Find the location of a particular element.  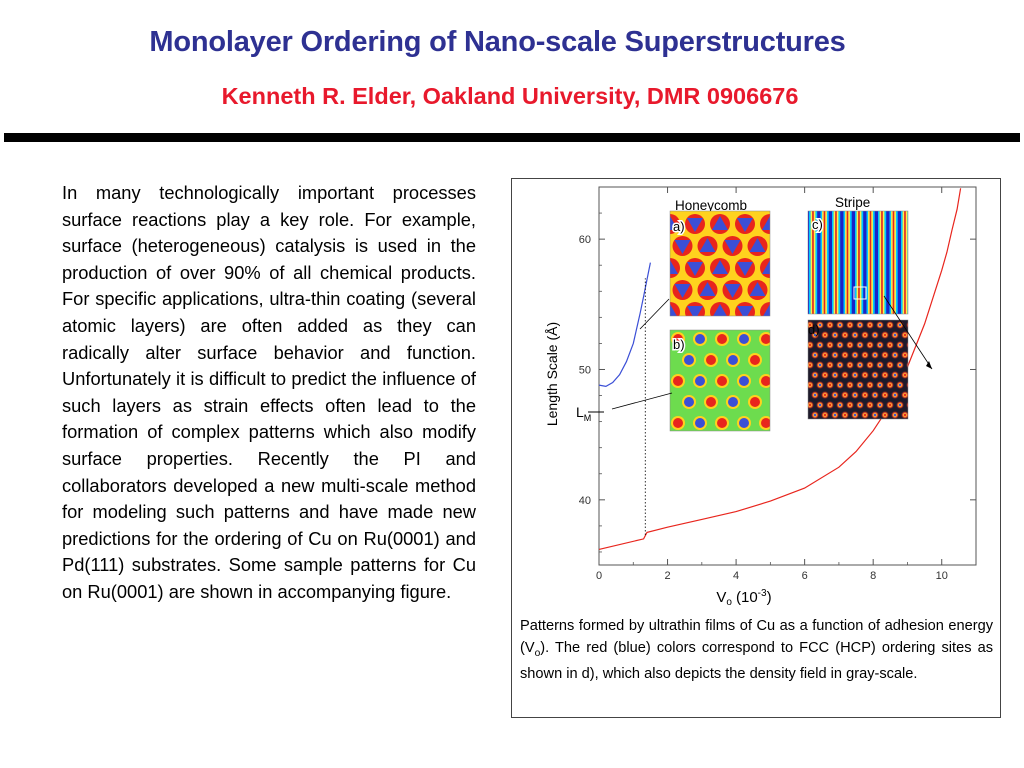

y-axis-label: Length Scale (Å) is located at coordinates (552, 374).